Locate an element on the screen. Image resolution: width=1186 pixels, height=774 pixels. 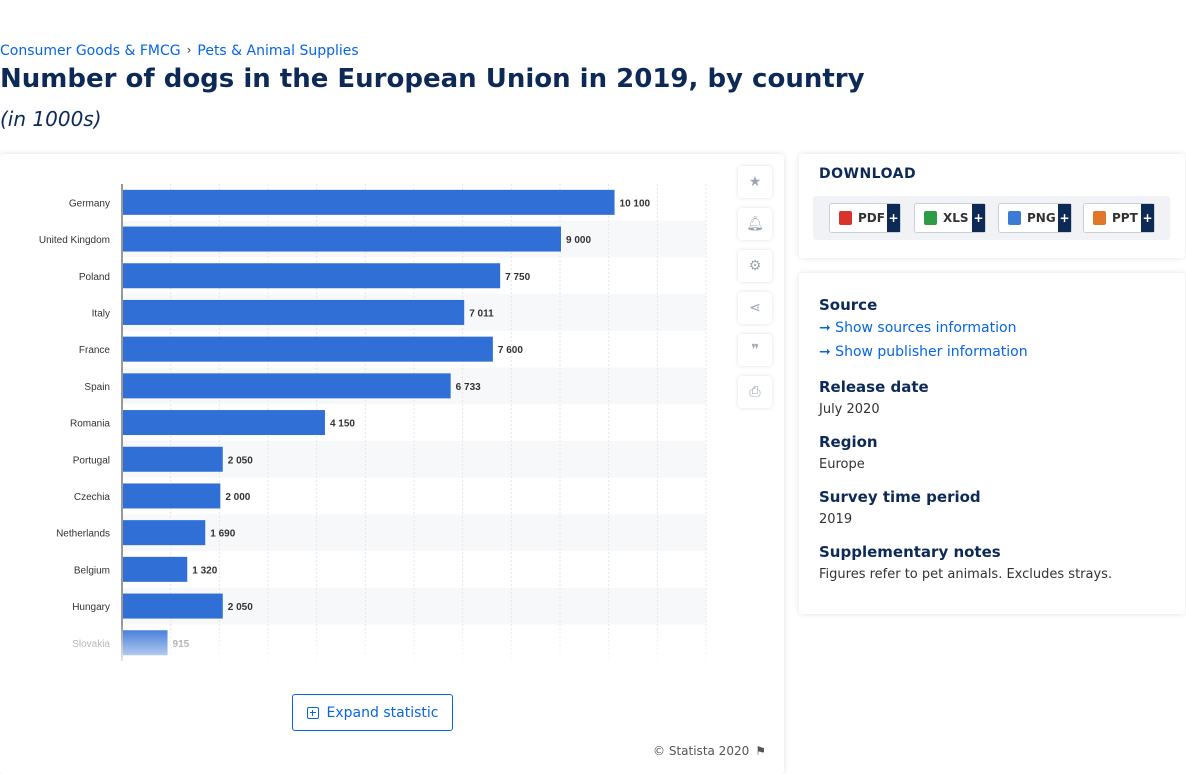
chart-fade-overlay is located at coordinates (360, 649).